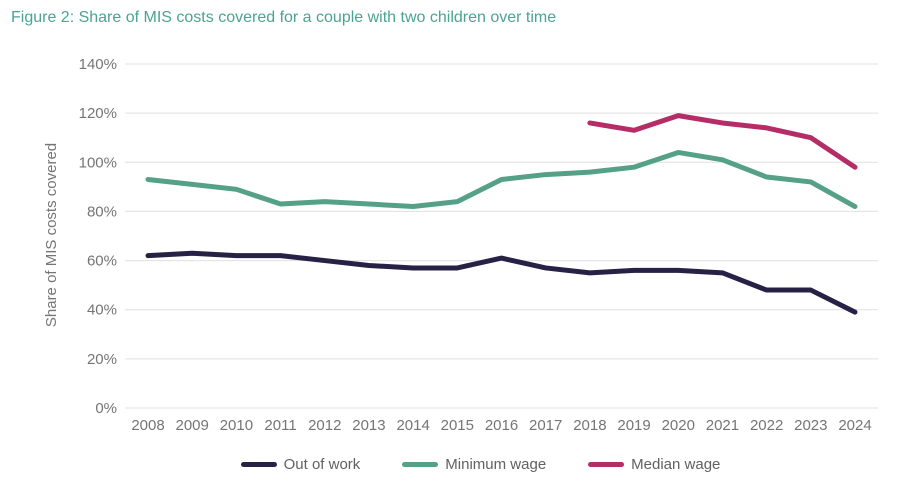  Describe the element at coordinates (106, 408) in the screenshot. I see `y-tick-label: 0%` at that location.